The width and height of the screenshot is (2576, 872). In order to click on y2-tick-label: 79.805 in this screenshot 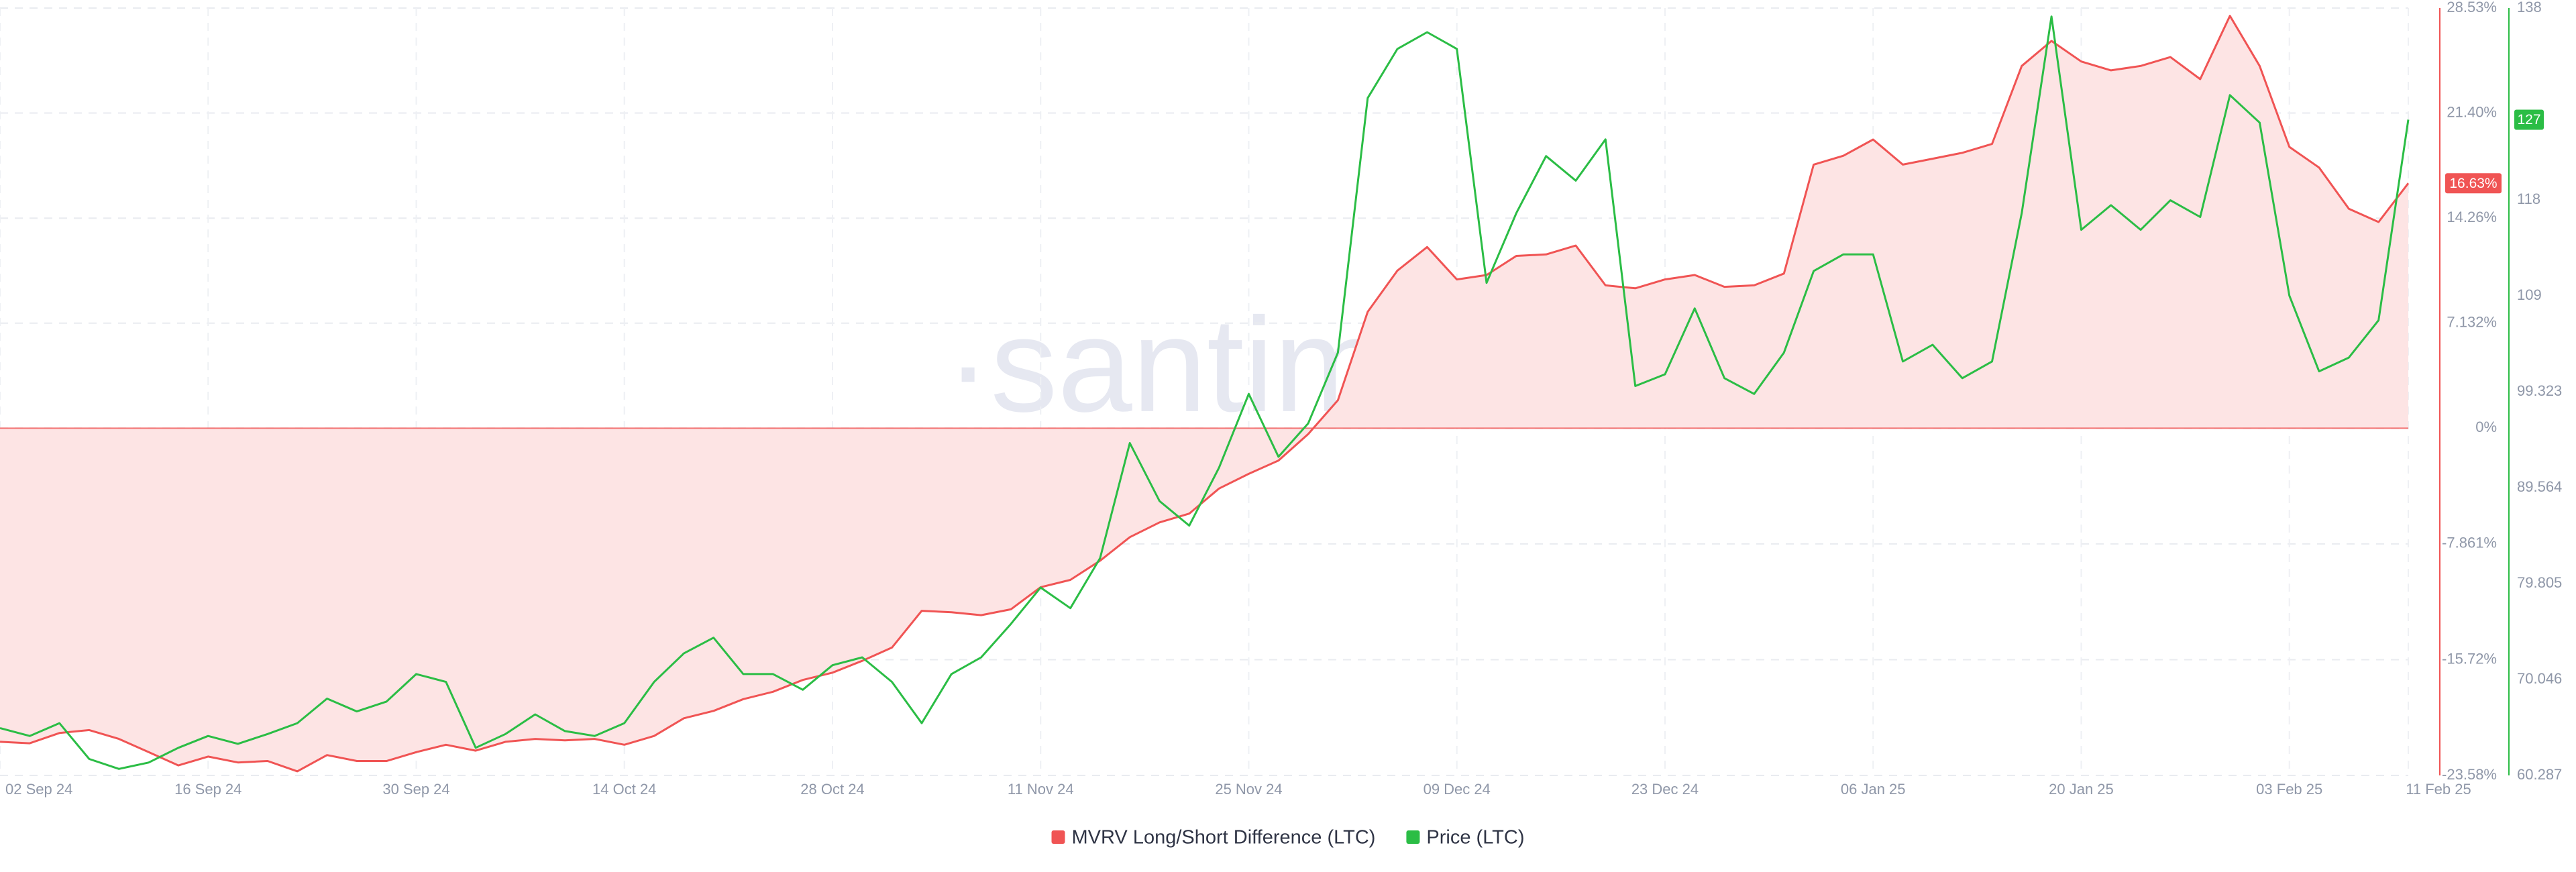, I will do `click(2539, 582)`.